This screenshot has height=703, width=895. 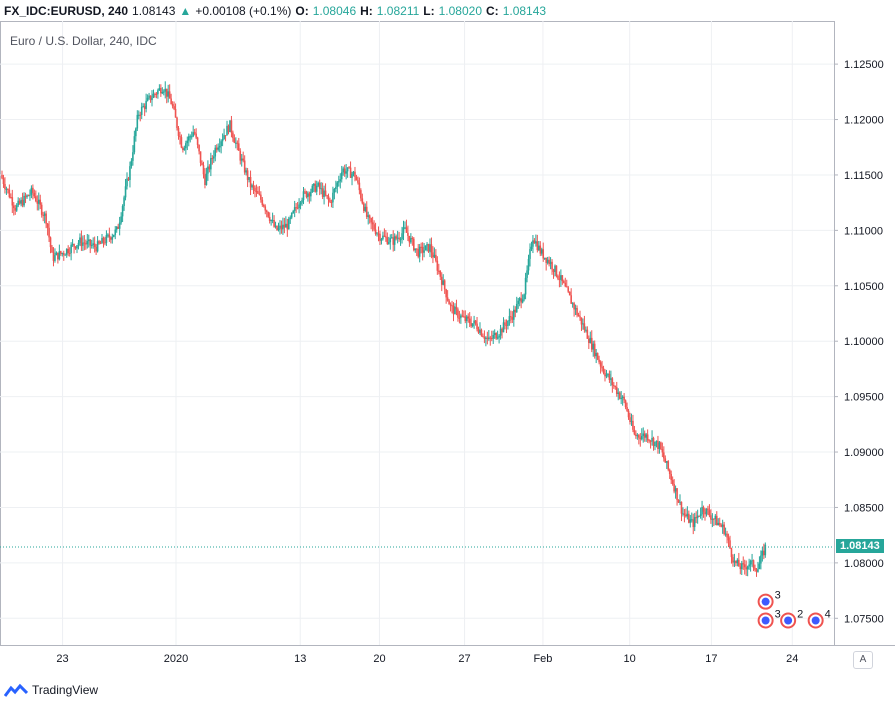 What do you see at coordinates (334, 11) in the screenshot?
I see `open-value: 1.08046` at bounding box center [334, 11].